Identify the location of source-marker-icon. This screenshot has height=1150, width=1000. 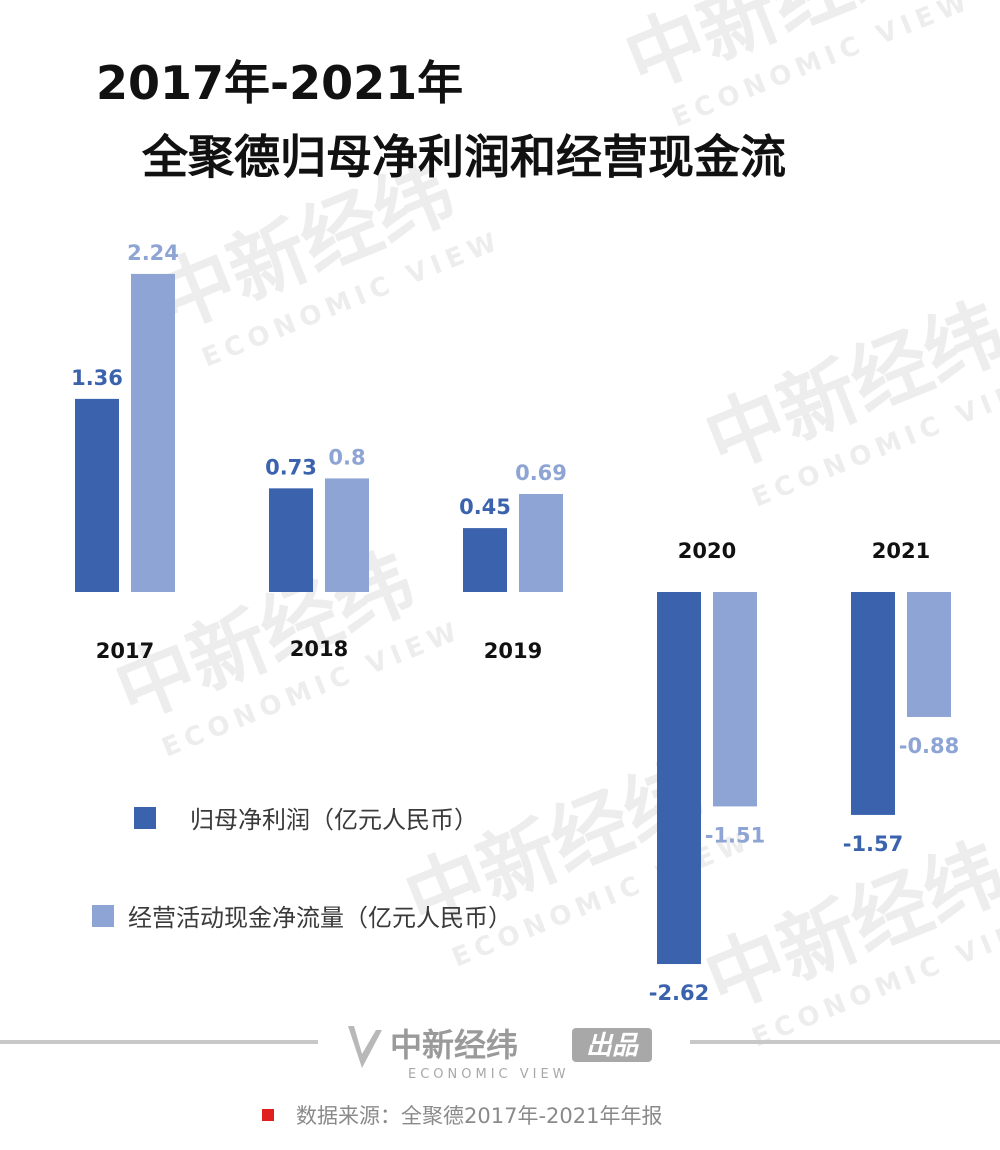
(268, 1115).